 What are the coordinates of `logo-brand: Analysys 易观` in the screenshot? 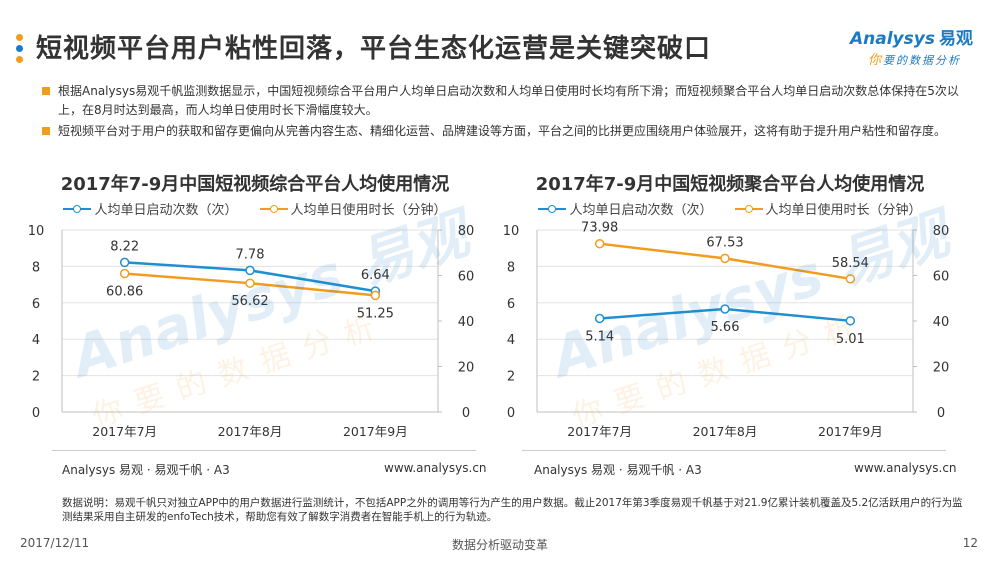 It's located at (920, 36).